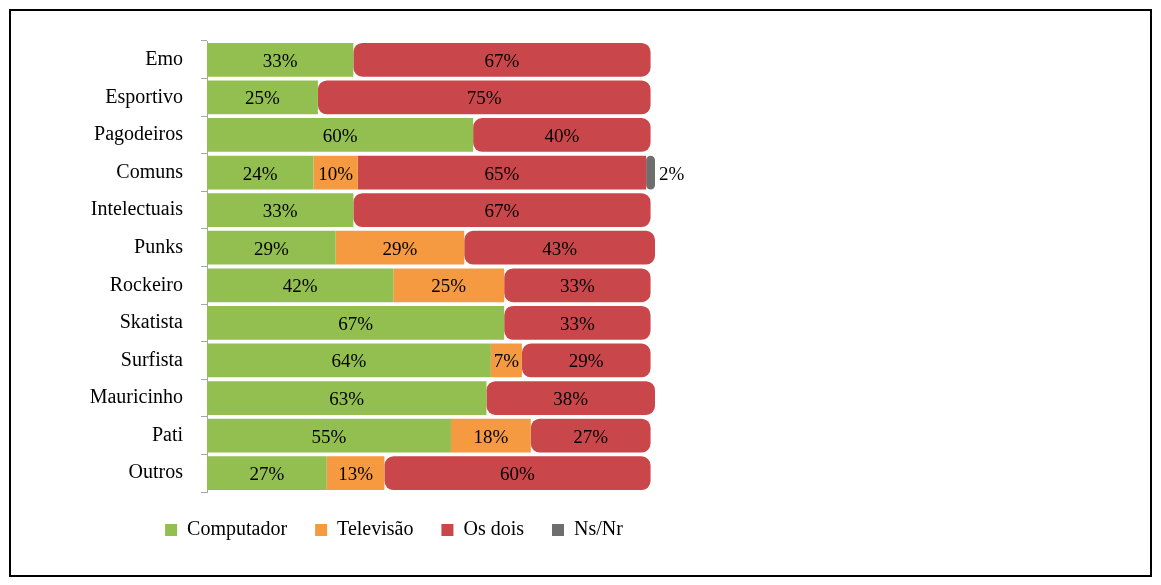 Image resolution: width=1161 pixels, height=585 pixels. Describe the element at coordinates (599, 528) in the screenshot. I see `legend-label: Ns/Nr` at that location.